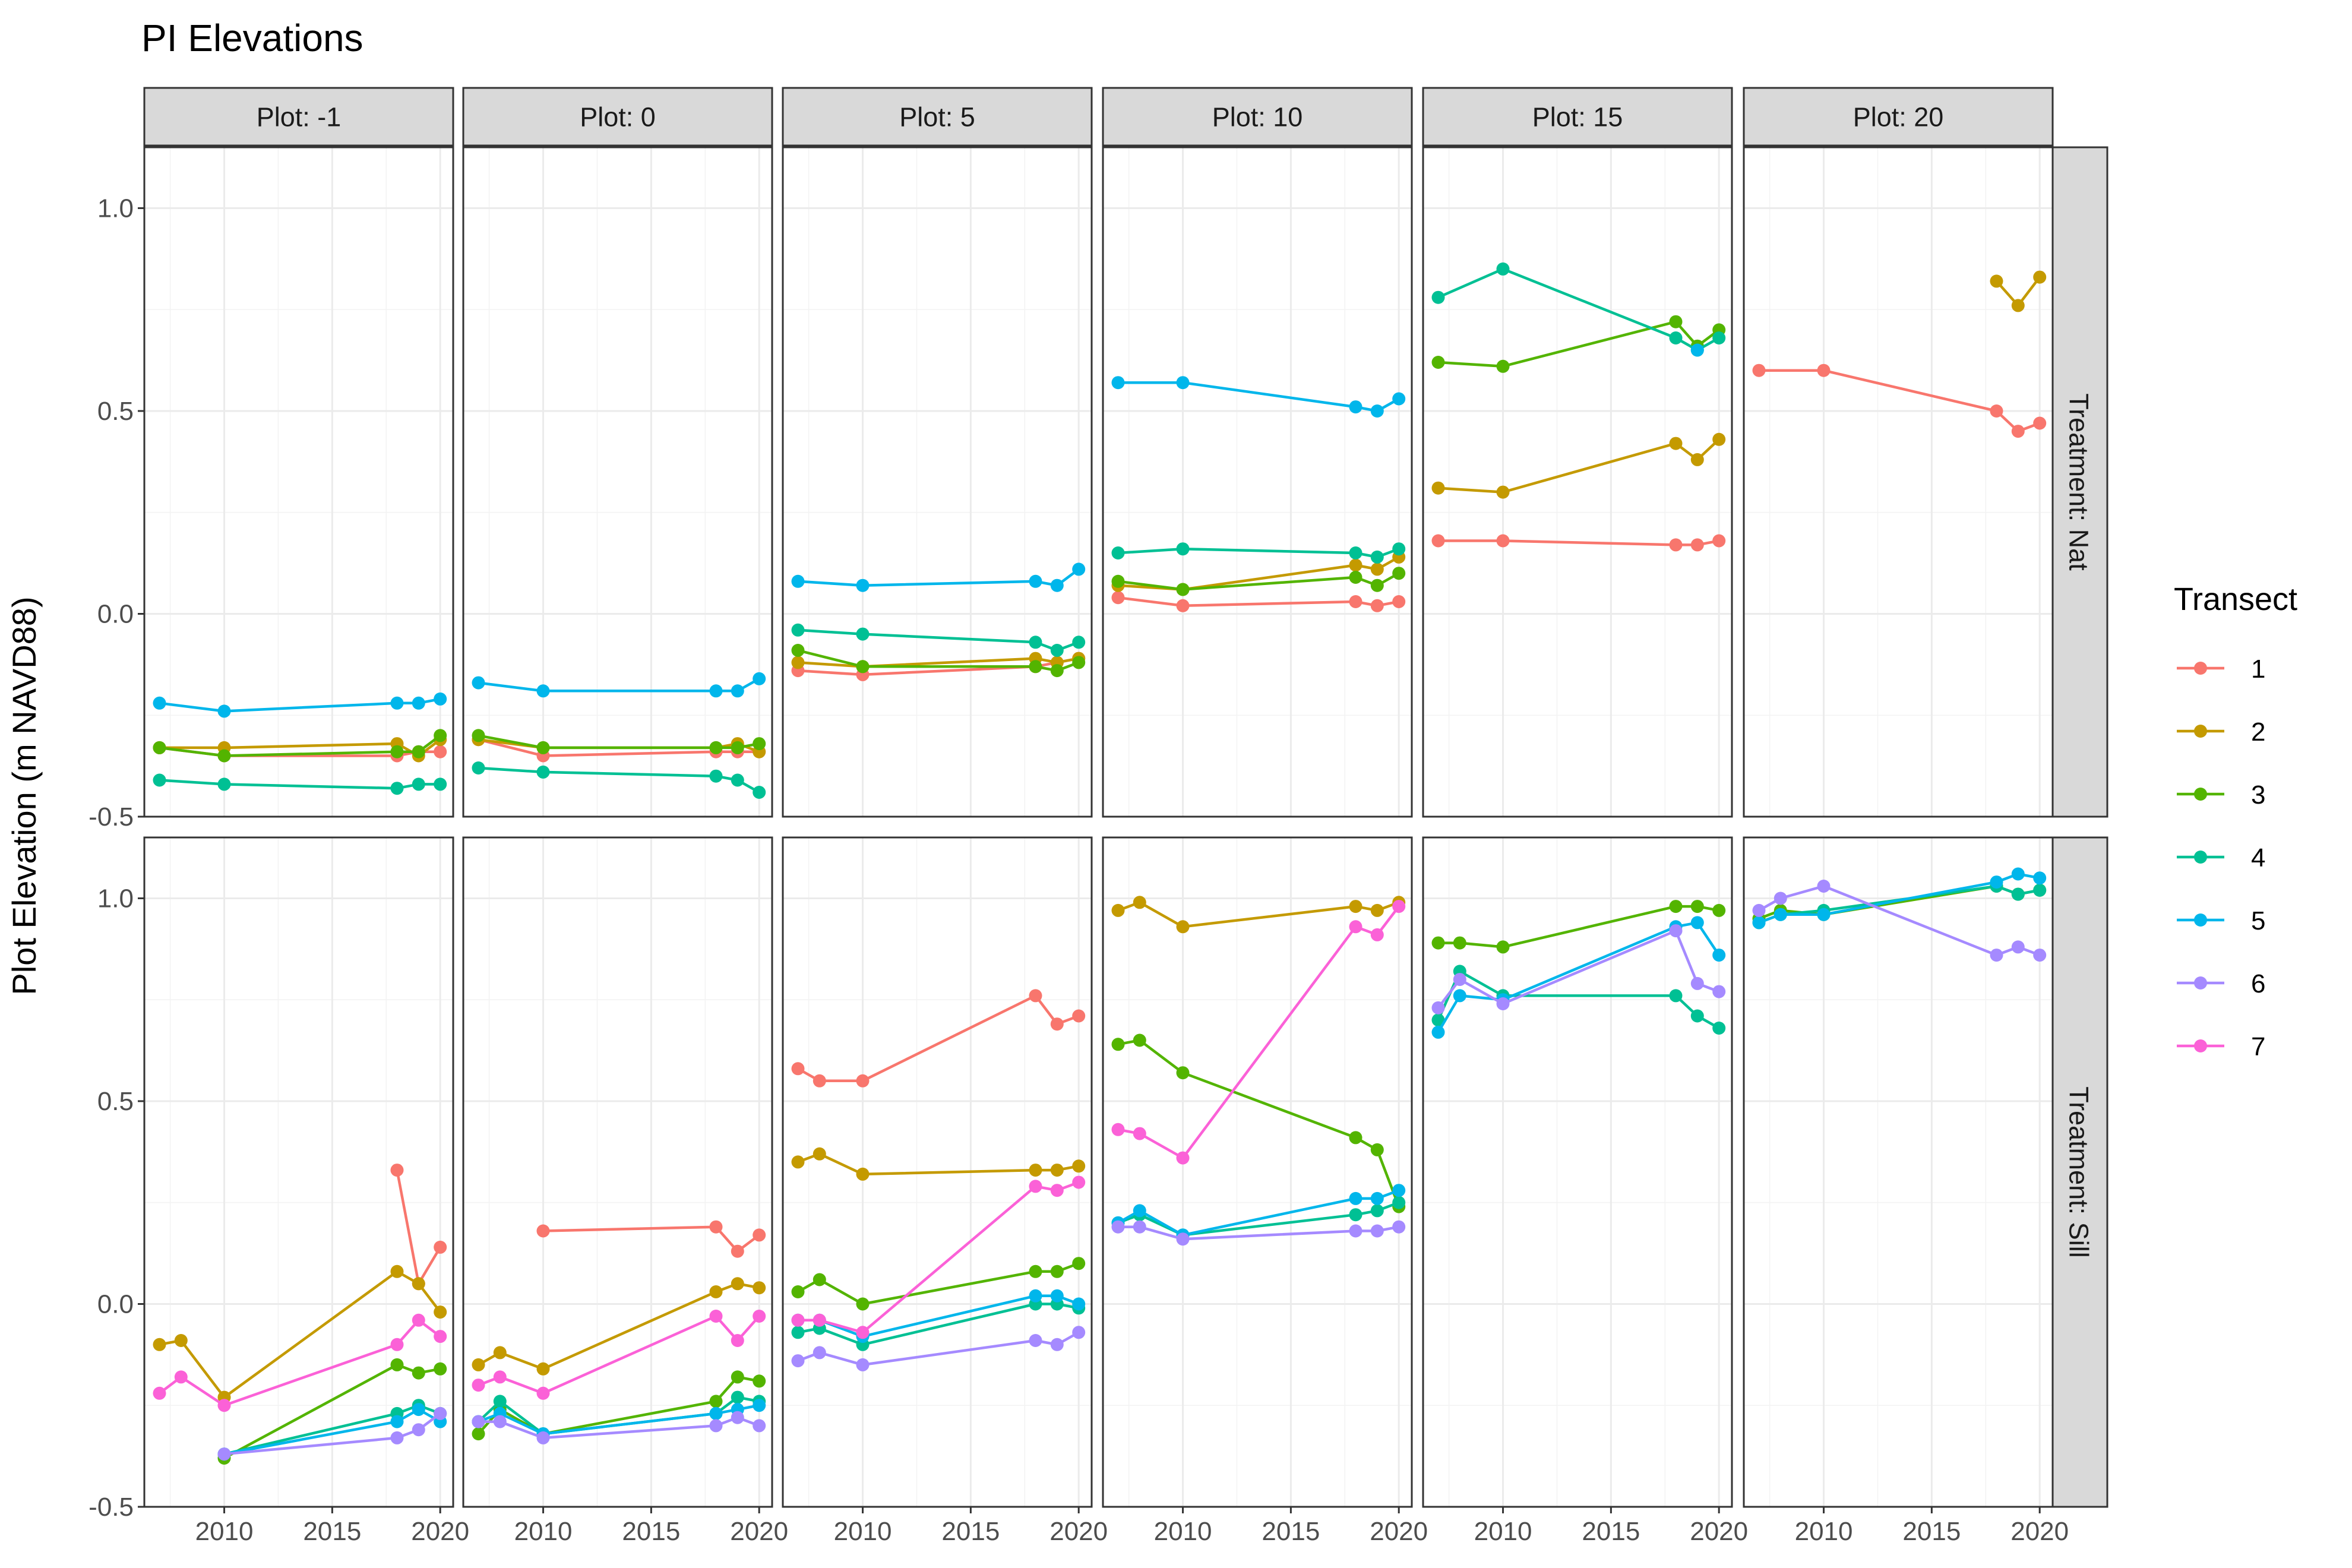 The image size is (2352, 1568). What do you see at coordinates (2221, 984) in the screenshot?
I see `legend-item-6: 6` at bounding box center [2221, 984].